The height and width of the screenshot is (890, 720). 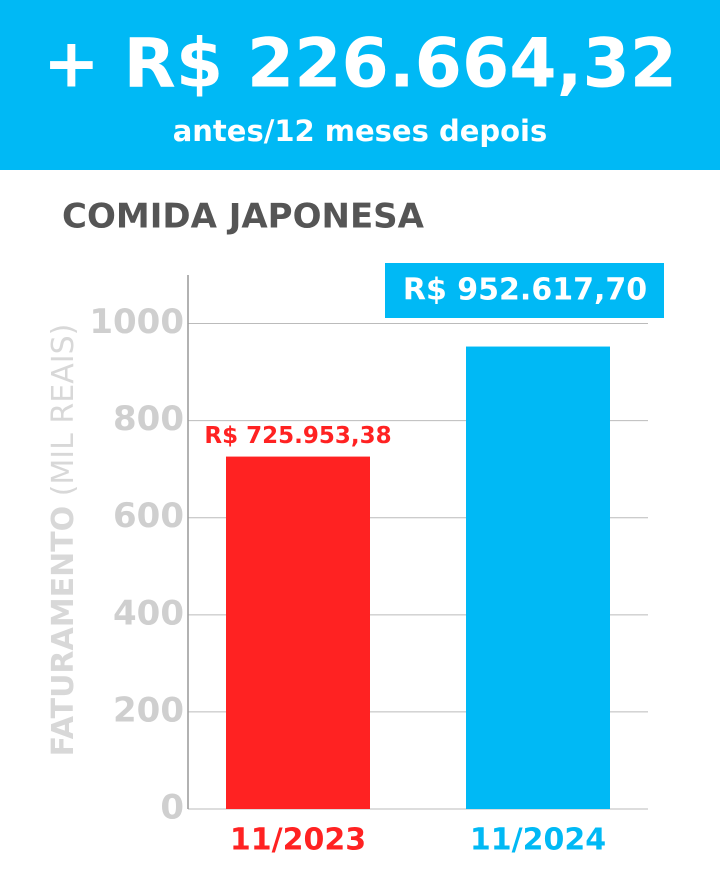 I want to click on section-title: COMIDA JAPONESA, so click(x=243, y=217).